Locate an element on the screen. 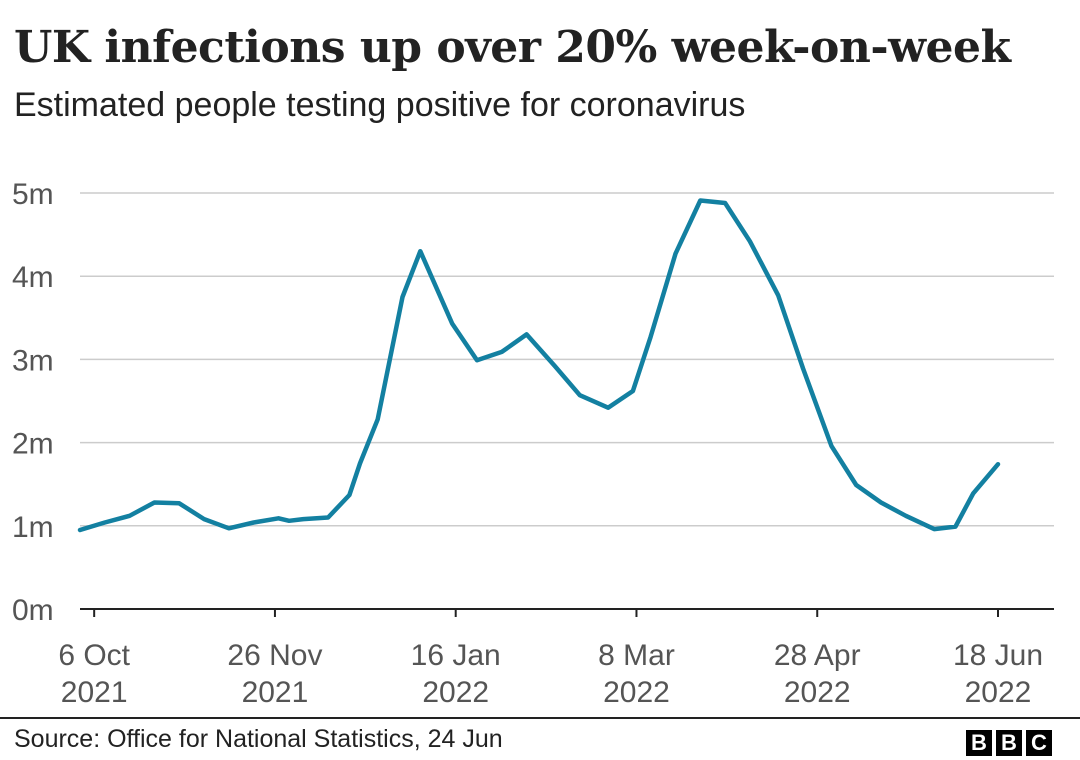  y-tick-label: 4m is located at coordinates (33, 277).